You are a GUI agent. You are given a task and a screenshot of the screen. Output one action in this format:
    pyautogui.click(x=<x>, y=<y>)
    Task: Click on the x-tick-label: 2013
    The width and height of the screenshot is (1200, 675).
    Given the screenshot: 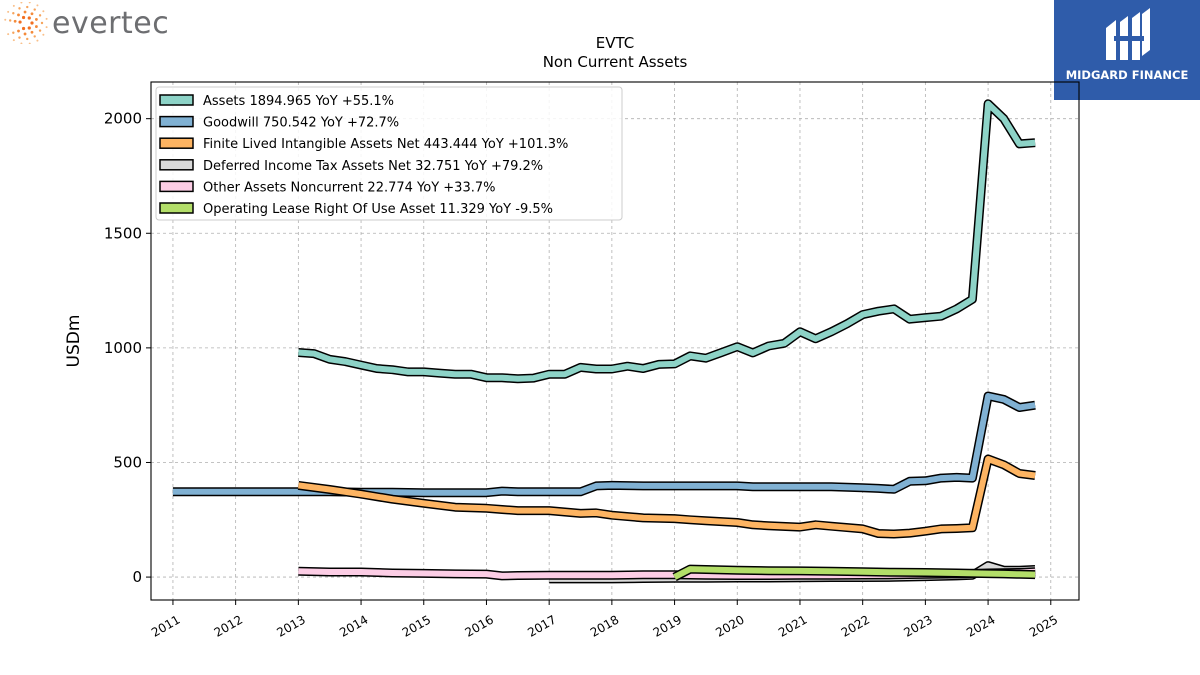 What is the action you would take?
    pyautogui.click(x=290, y=625)
    